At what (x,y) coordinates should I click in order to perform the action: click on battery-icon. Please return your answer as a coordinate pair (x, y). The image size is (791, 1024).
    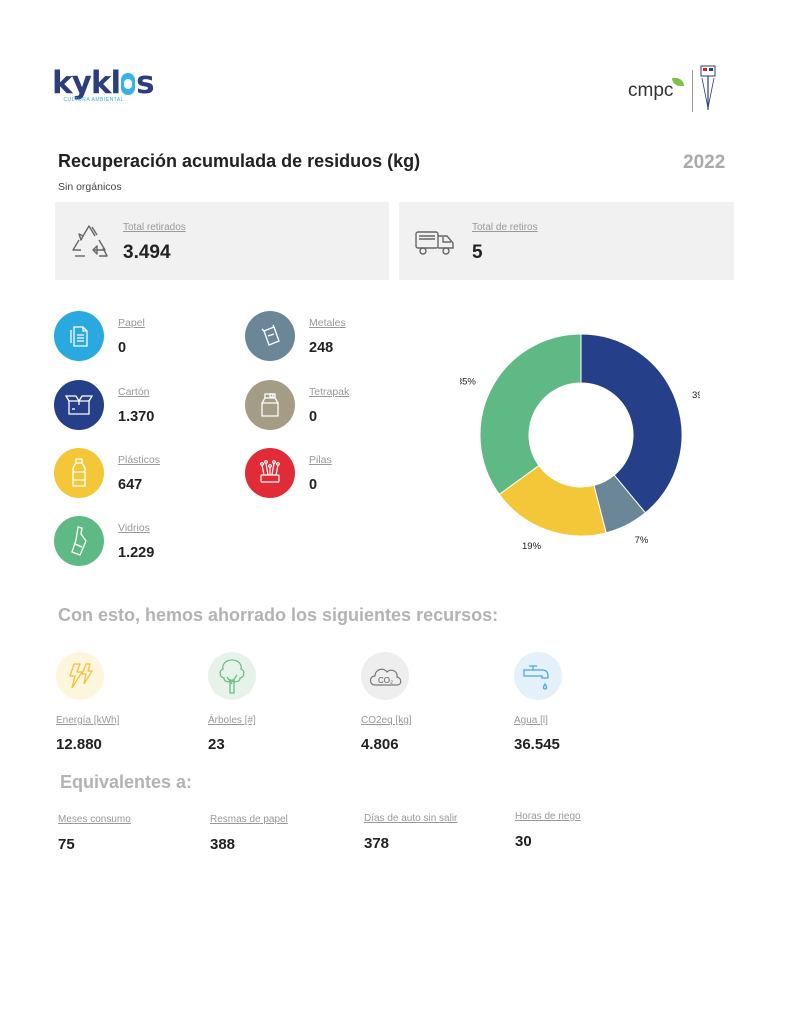
    Looking at the image, I should click on (270, 473).